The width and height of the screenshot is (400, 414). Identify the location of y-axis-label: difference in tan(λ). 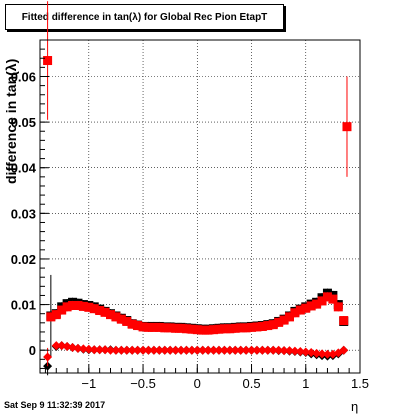
(11, 121).